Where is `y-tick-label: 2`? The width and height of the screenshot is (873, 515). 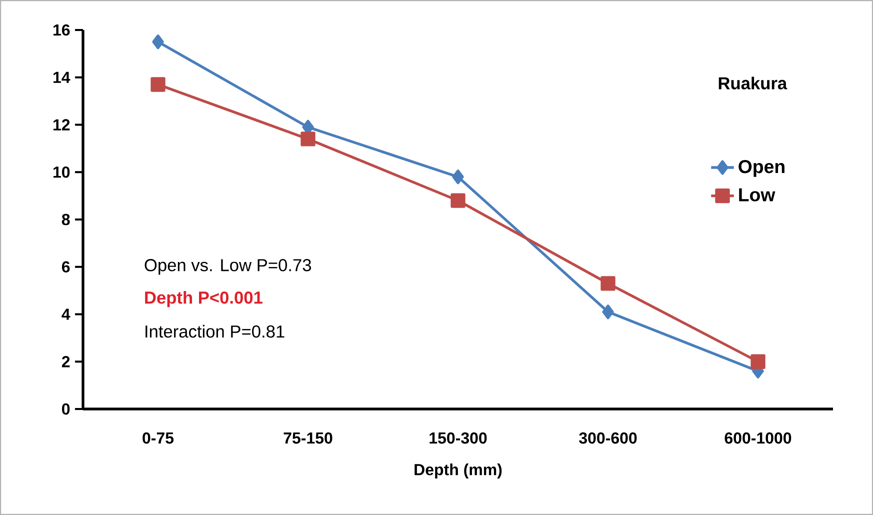
y-tick-label: 2 is located at coordinates (66, 362).